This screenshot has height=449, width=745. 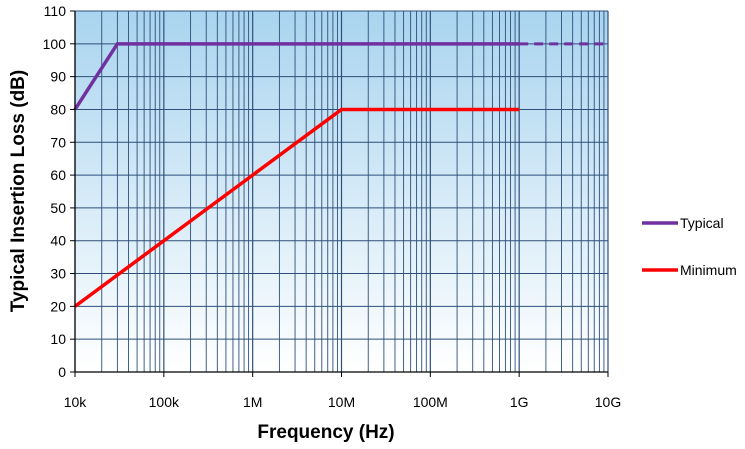 I want to click on y-tick-label: 10, so click(x=58, y=339).